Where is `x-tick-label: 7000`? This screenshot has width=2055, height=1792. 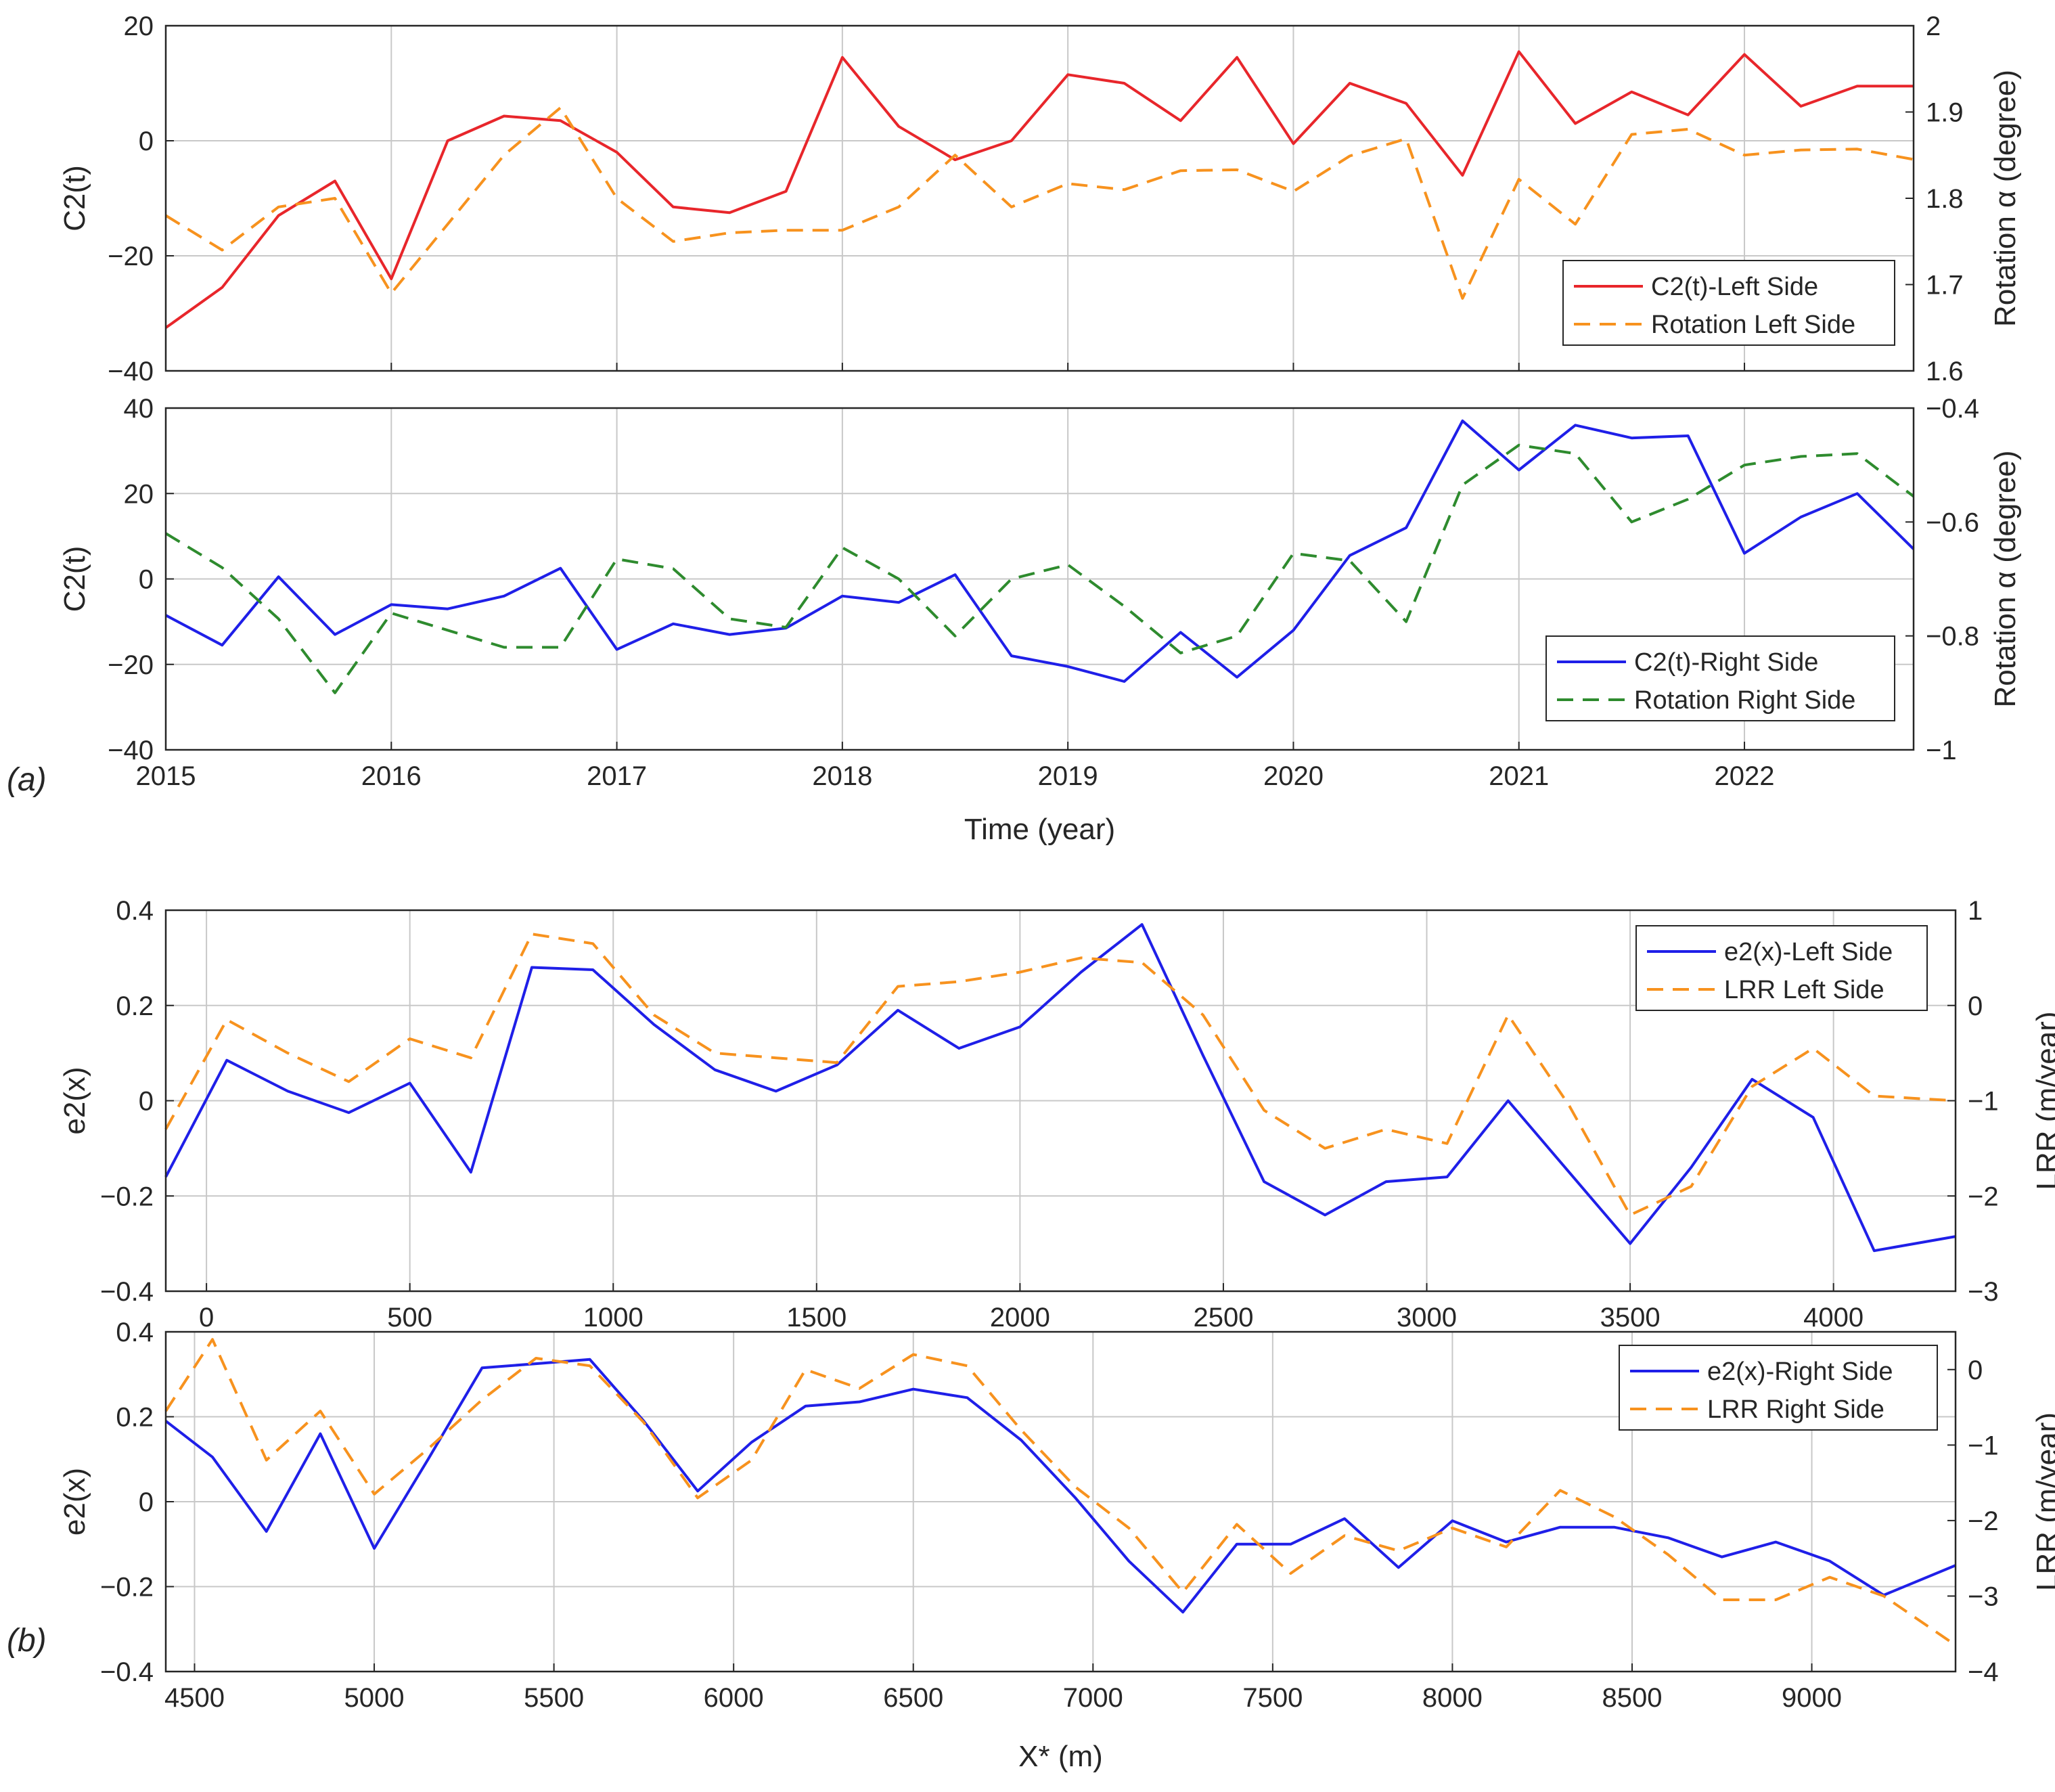
x-tick-label: 7000 is located at coordinates (1093, 1698).